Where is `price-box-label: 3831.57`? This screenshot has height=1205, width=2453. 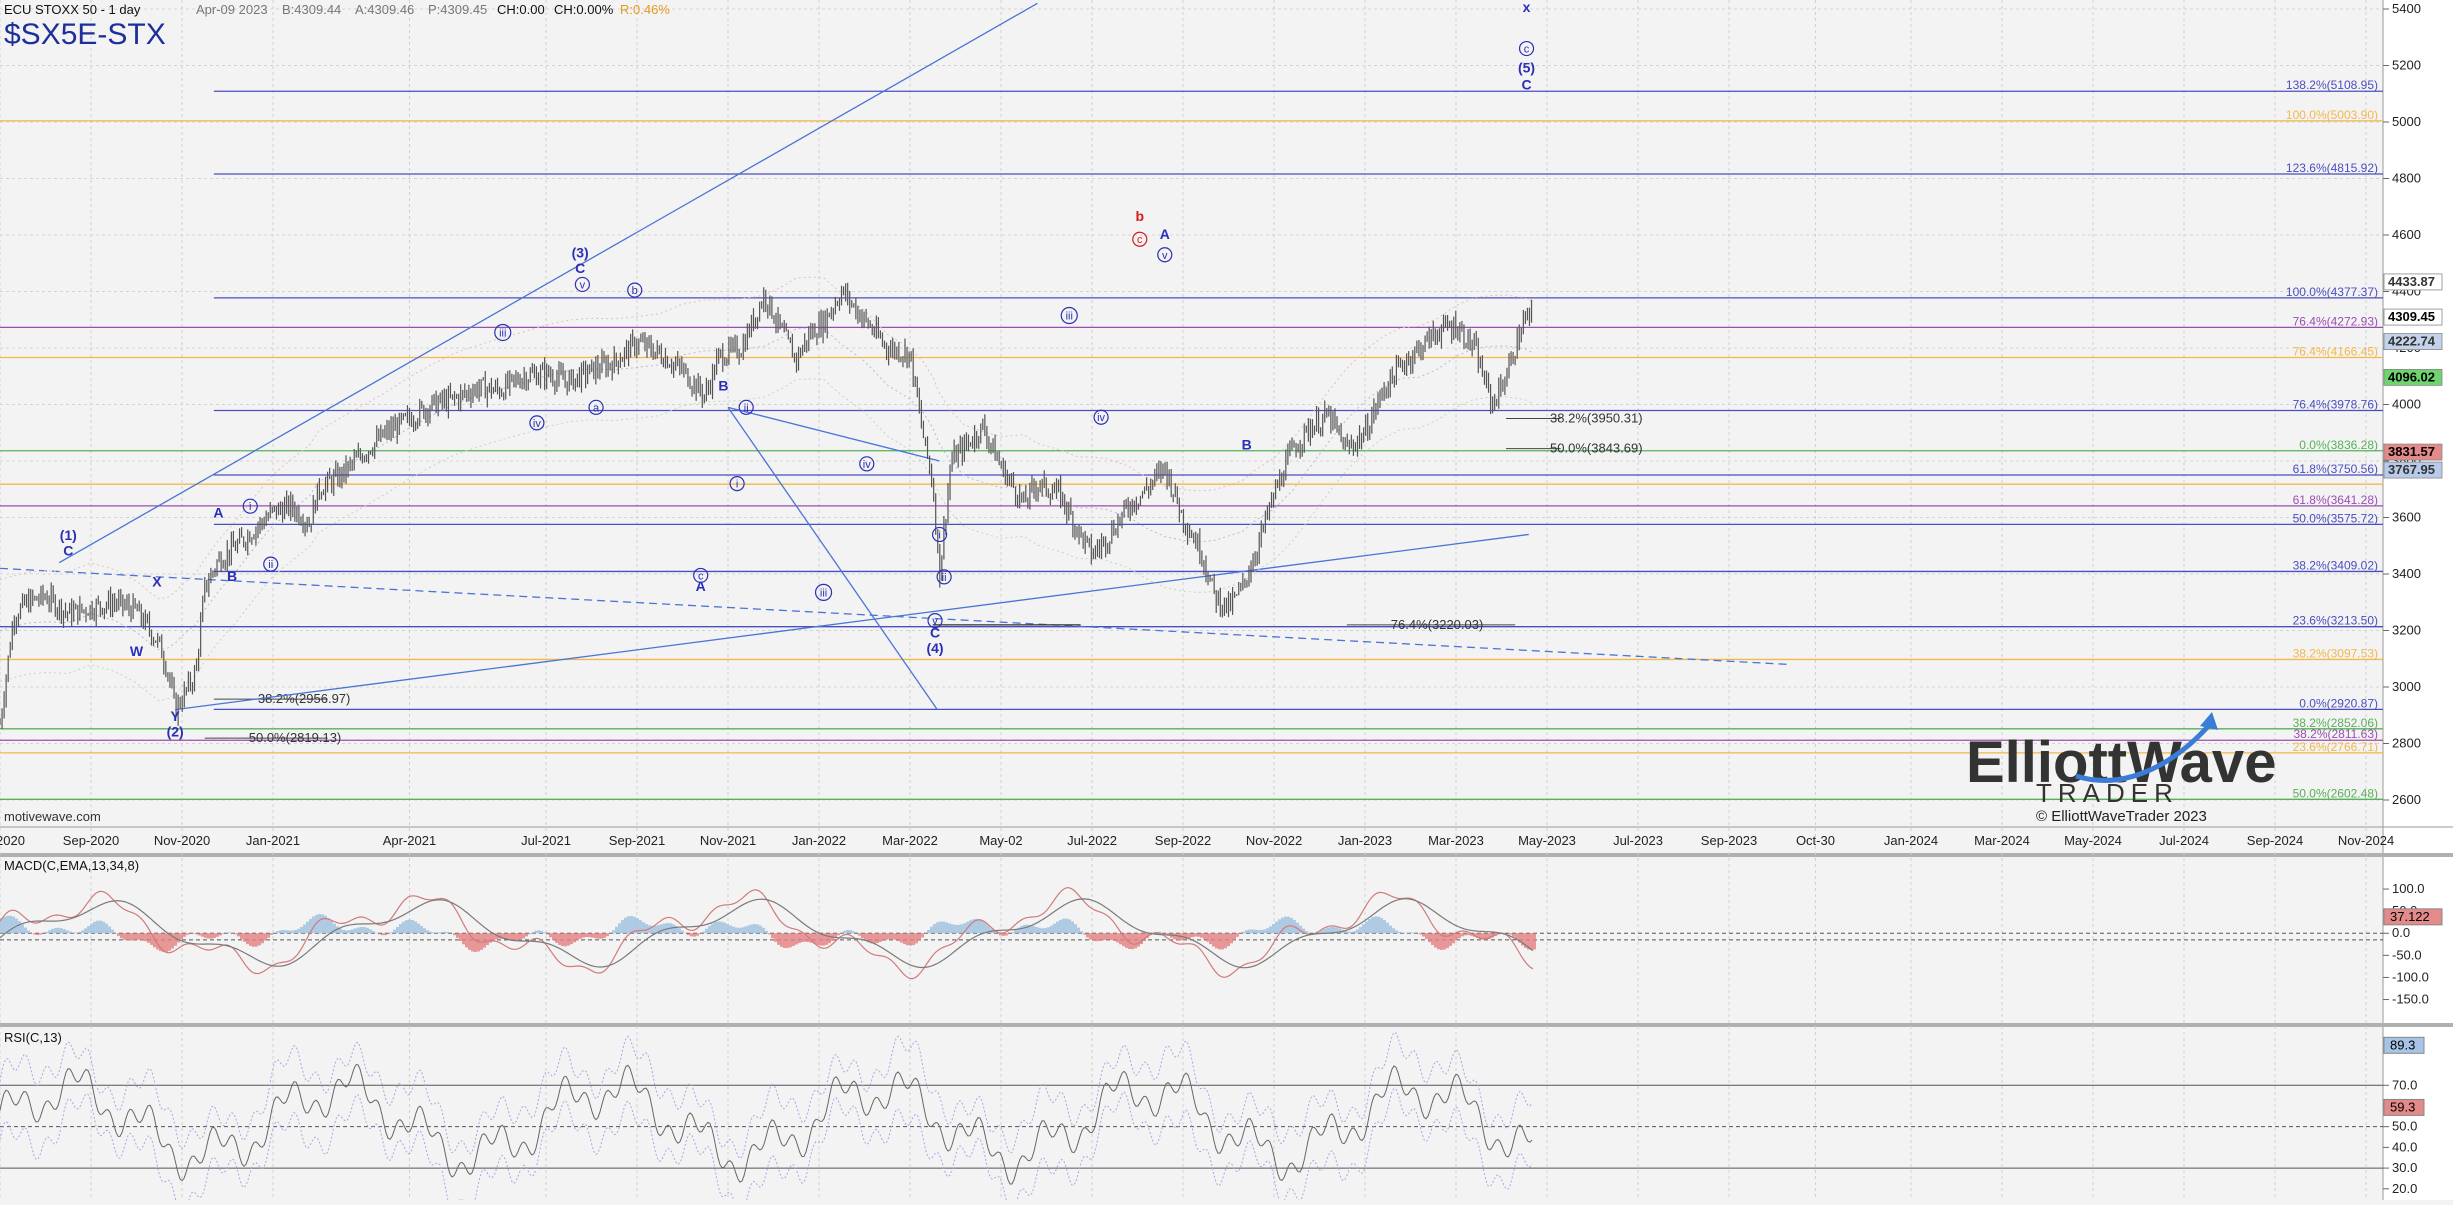
price-box-label: 3831.57 is located at coordinates (2411, 451).